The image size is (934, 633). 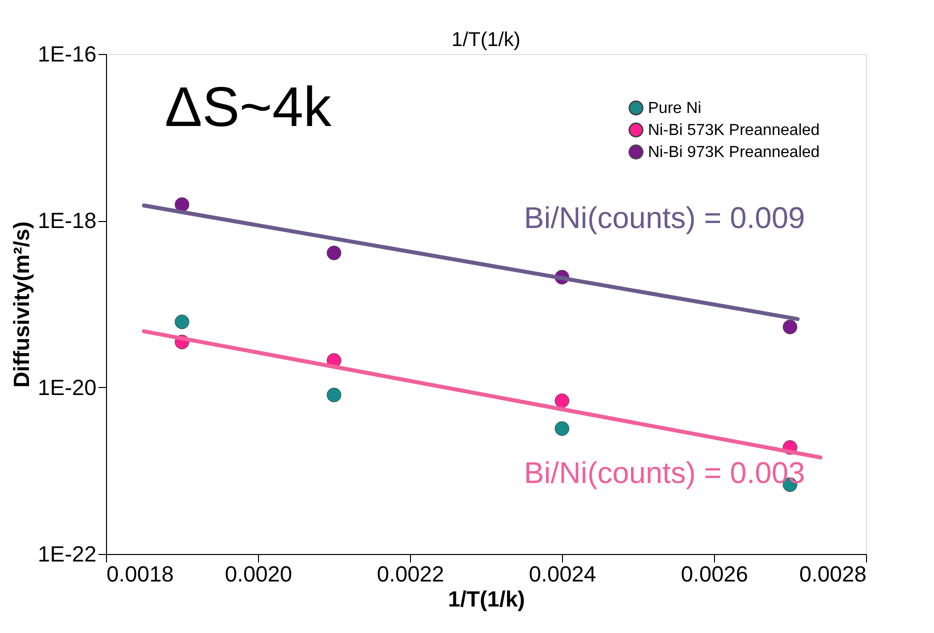 What do you see at coordinates (140, 574) in the screenshot?
I see `x-tick-label: 0.0018` at bounding box center [140, 574].